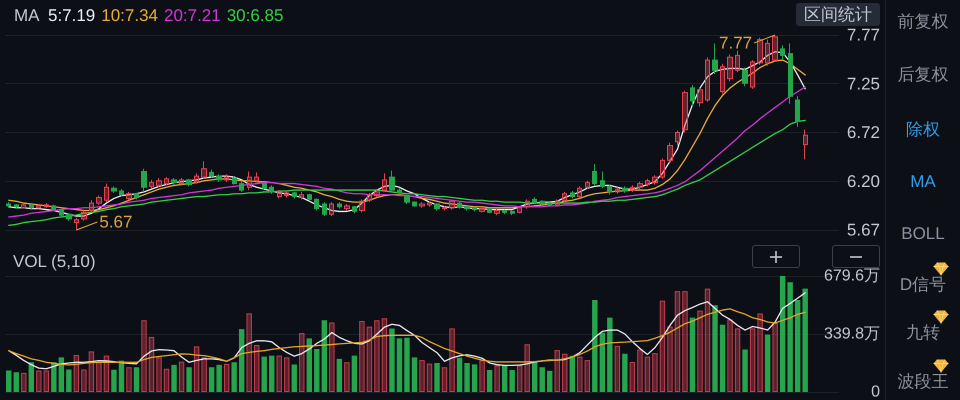 This screenshot has width=960, height=400. I want to click on text: 5:7.19, so click(72, 15).